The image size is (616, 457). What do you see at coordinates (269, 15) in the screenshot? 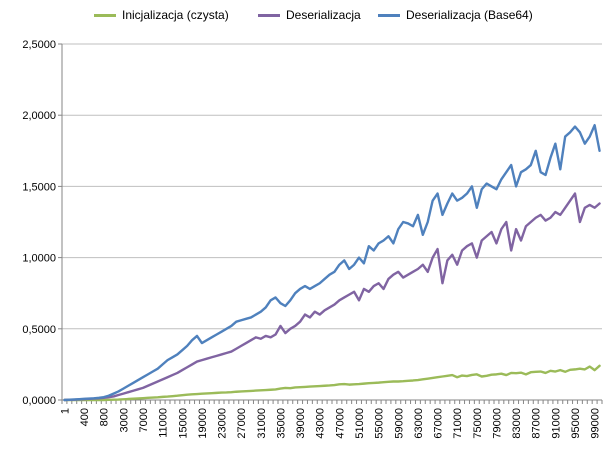
I see `legend-swatch-deserializacja` at bounding box center [269, 15].